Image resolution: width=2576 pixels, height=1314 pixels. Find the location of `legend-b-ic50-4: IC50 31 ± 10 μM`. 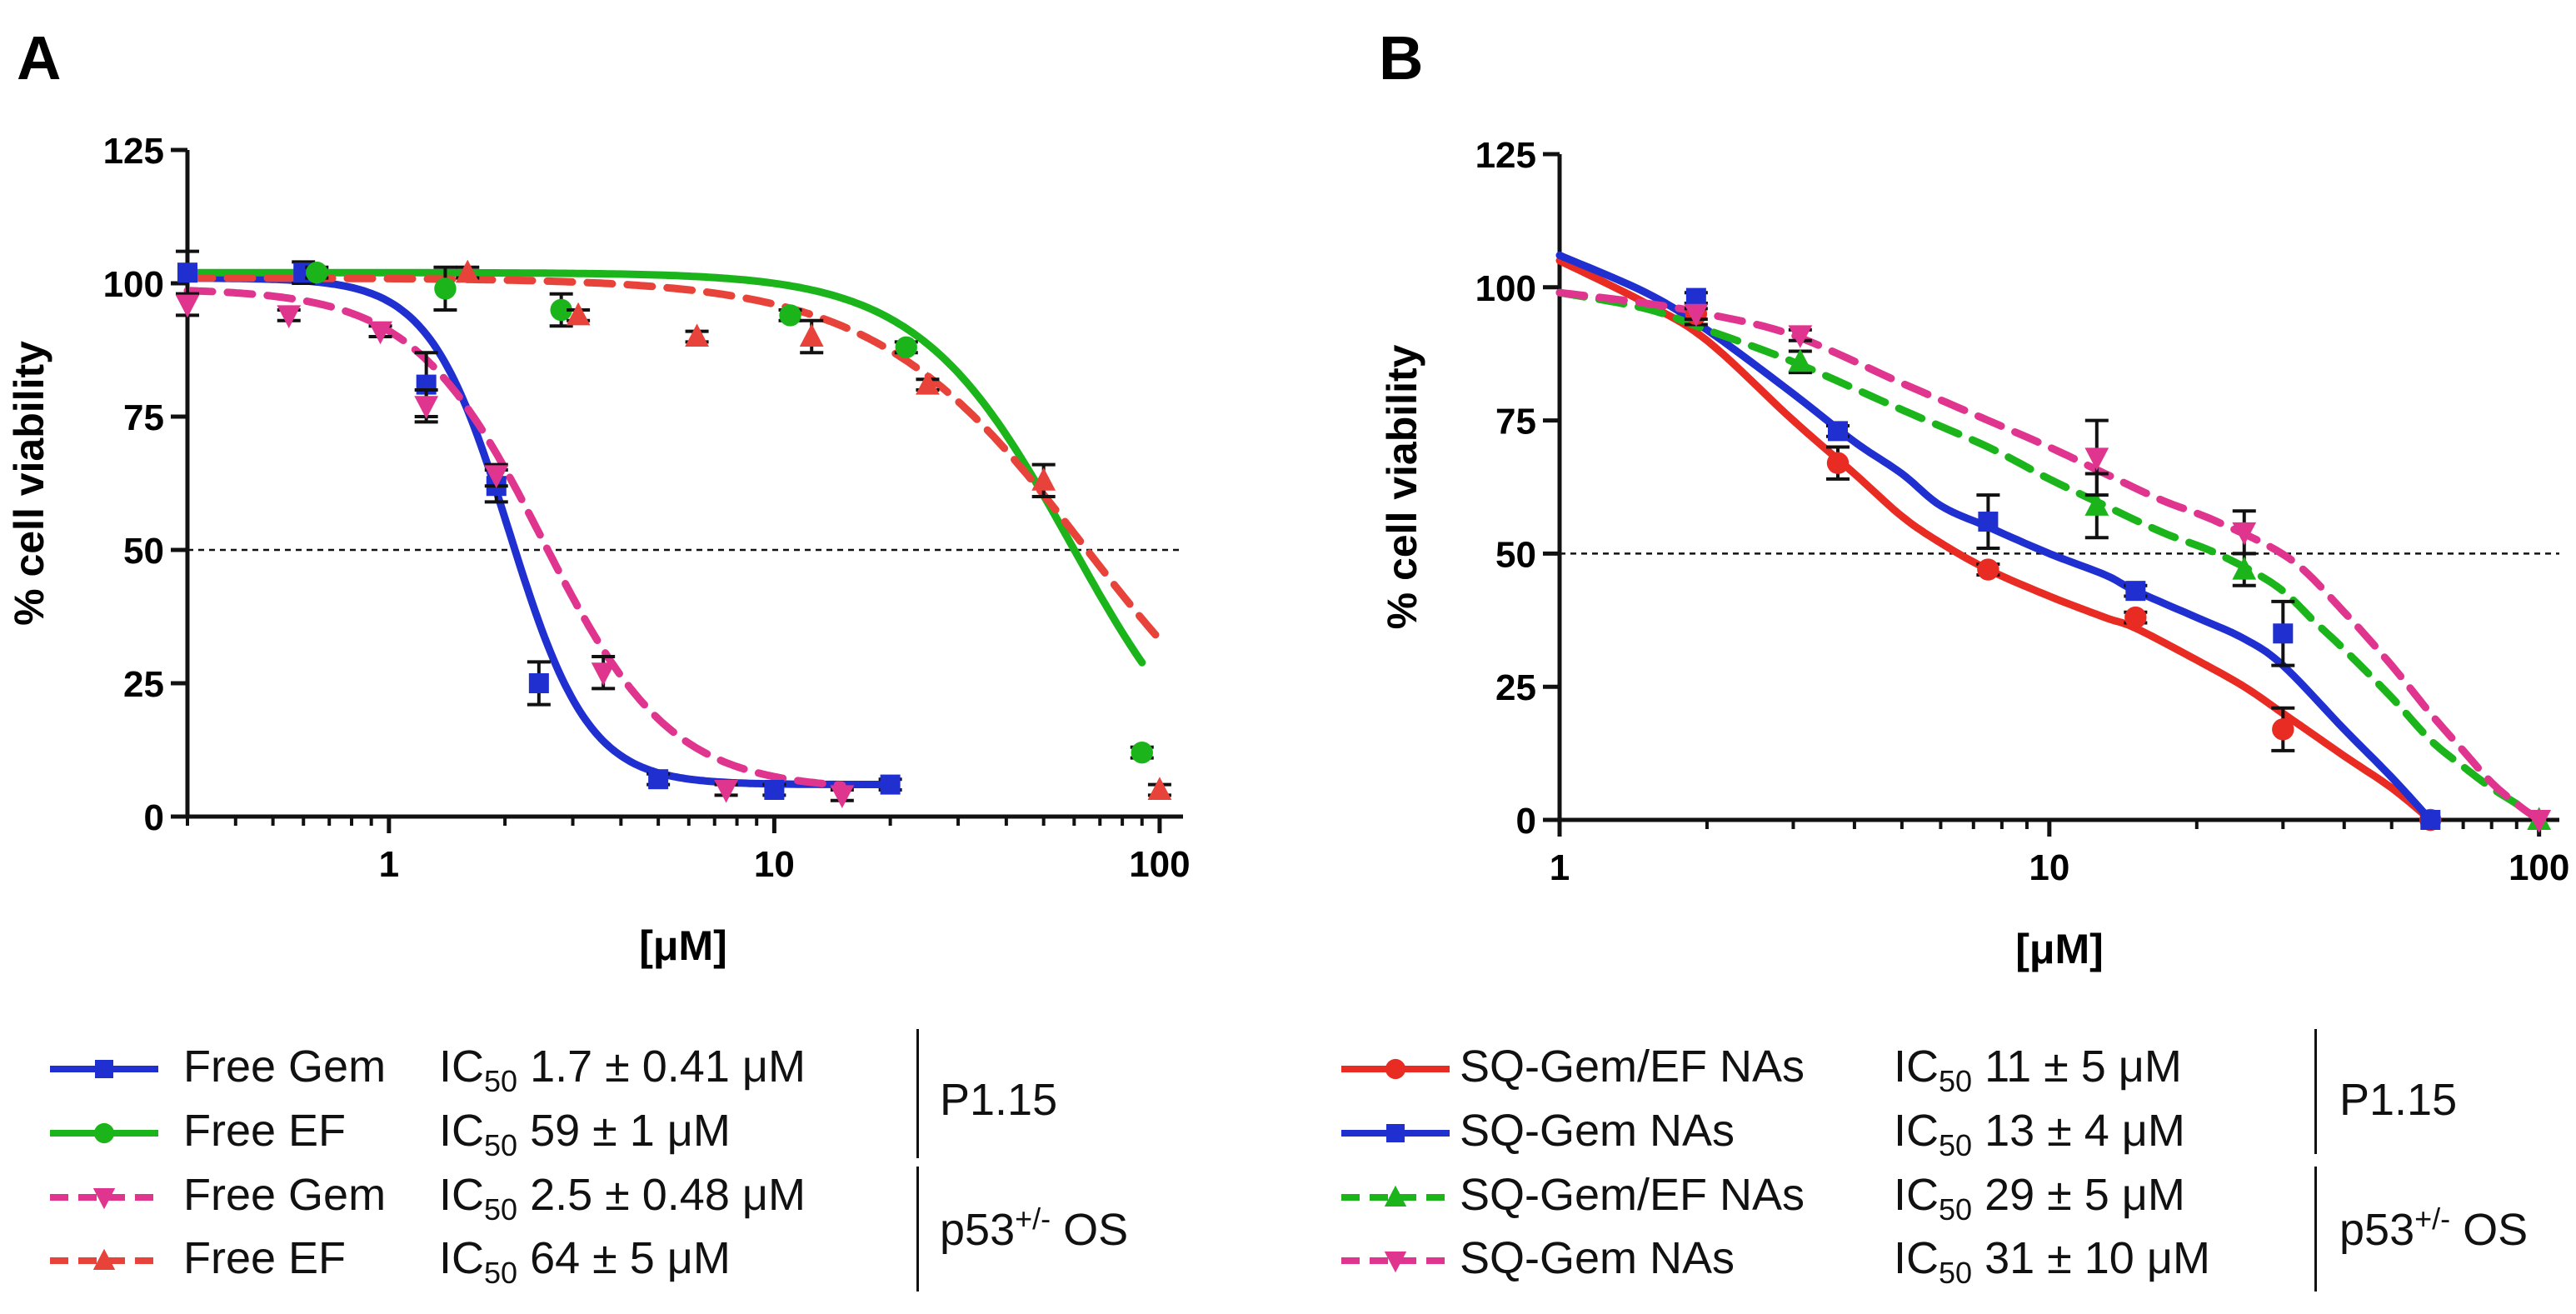

legend-b-ic50-4: IC50 31 ± 10 μM is located at coordinates (2052, 1261).